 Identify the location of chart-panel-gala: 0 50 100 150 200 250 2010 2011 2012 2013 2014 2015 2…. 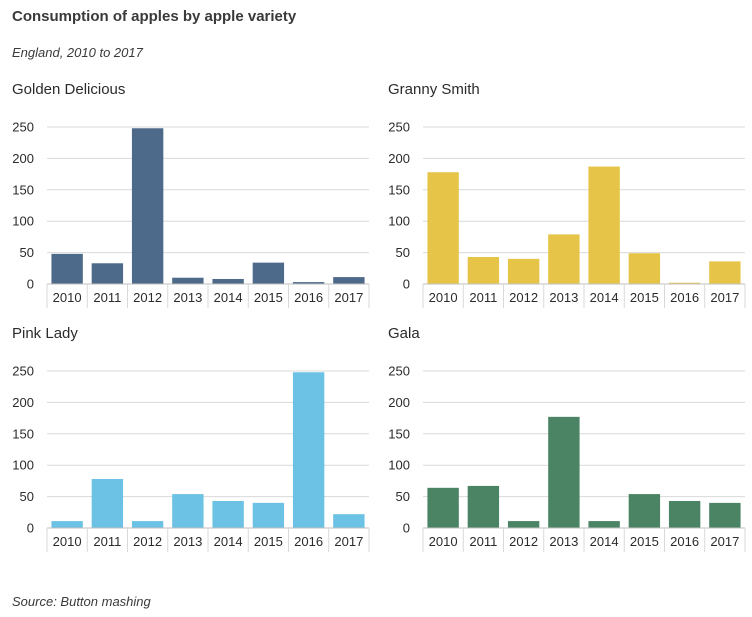
(567, 458).